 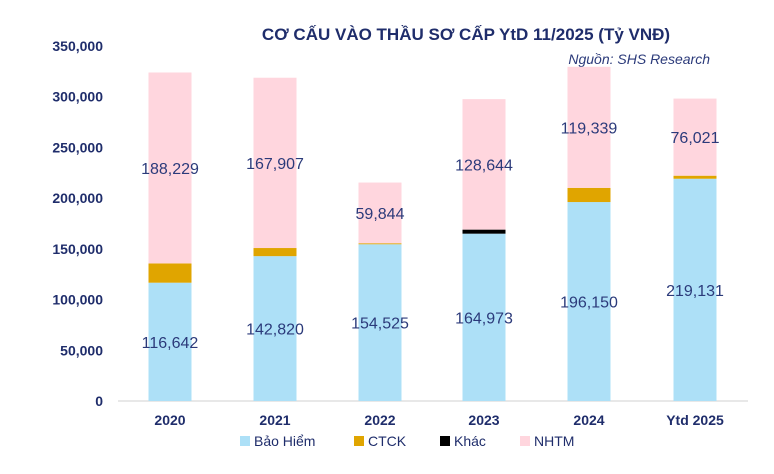 I want to click on data-label: 154,525, so click(x=380, y=324).